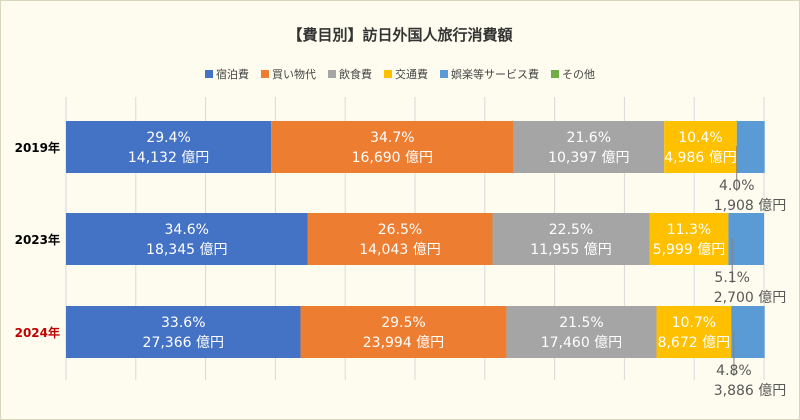 Image resolution: width=800 pixels, height=420 pixels. What do you see at coordinates (411, 74) in the screenshot?
I see `legend-label: 交通費` at bounding box center [411, 74].